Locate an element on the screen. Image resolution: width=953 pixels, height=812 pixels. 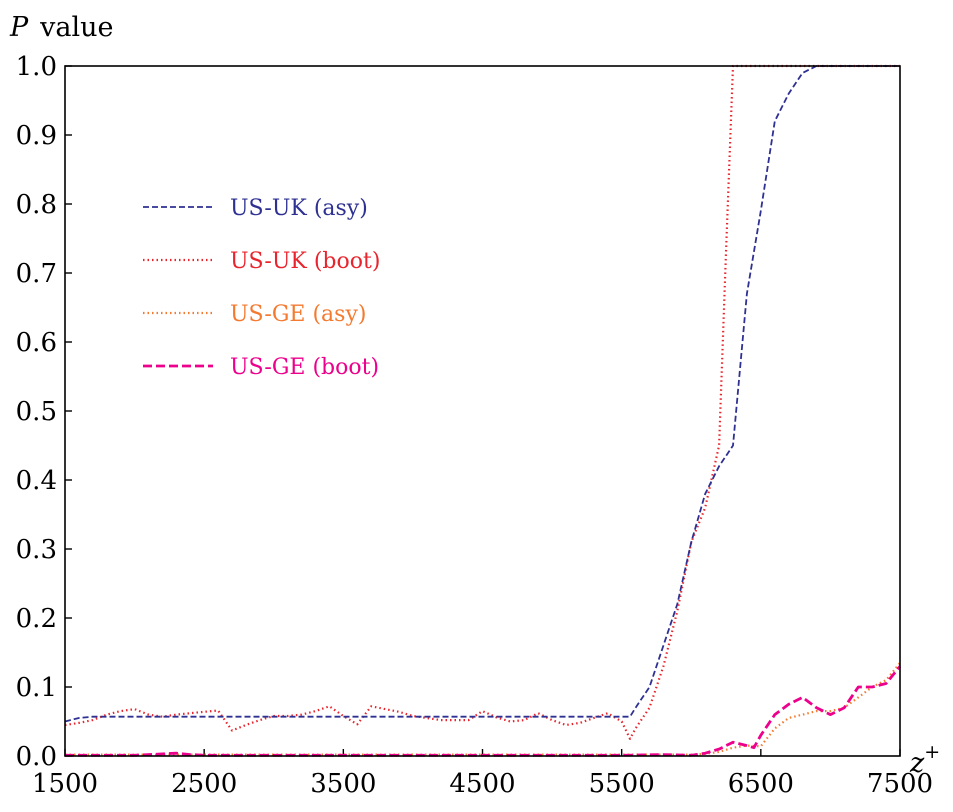
y-tick-label: 0.7 is located at coordinates (36, 274).